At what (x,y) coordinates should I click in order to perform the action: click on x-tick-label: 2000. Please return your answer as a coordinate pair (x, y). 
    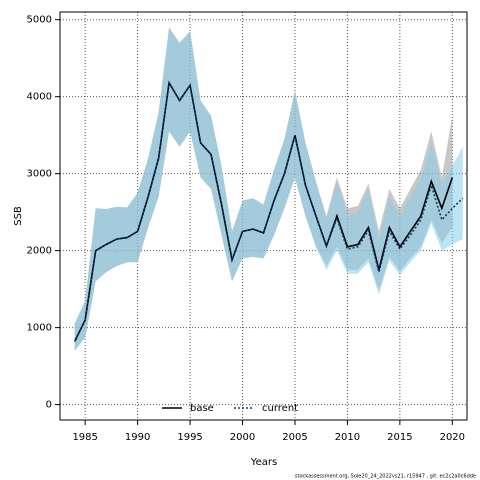
    Looking at the image, I should click on (242, 437).